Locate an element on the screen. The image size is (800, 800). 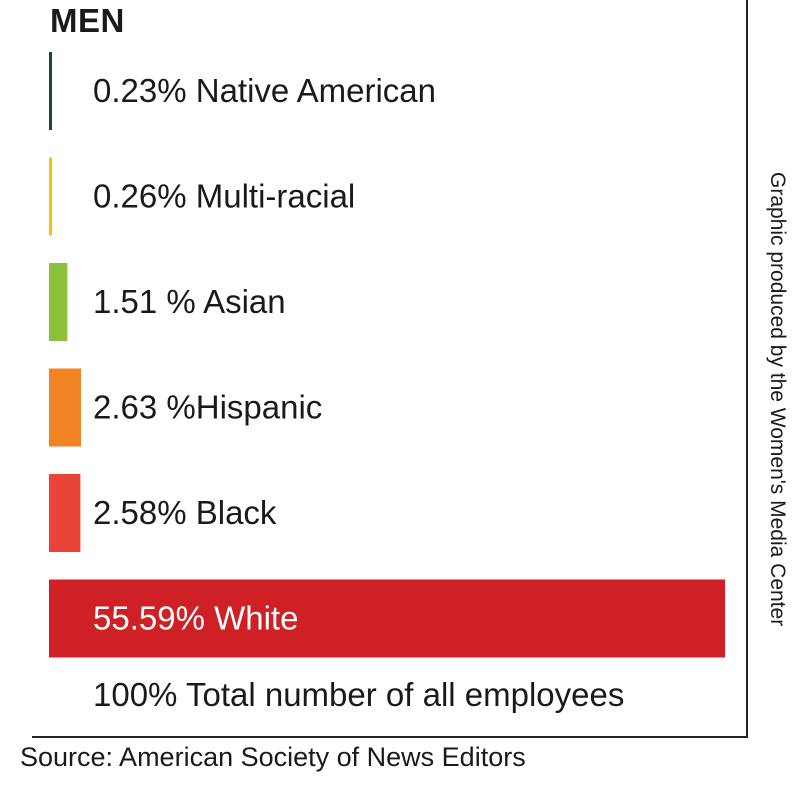
bar-label-multi-racial: 0.26% Multi-racial is located at coordinates (224, 196).